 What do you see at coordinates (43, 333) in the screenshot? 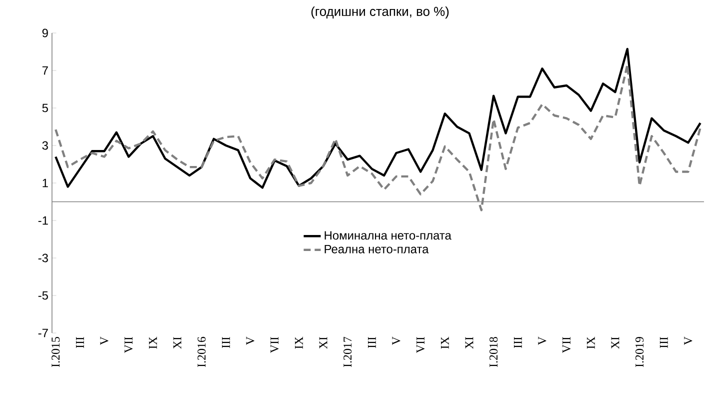
I see `y-tick-label: -7` at bounding box center [43, 333].